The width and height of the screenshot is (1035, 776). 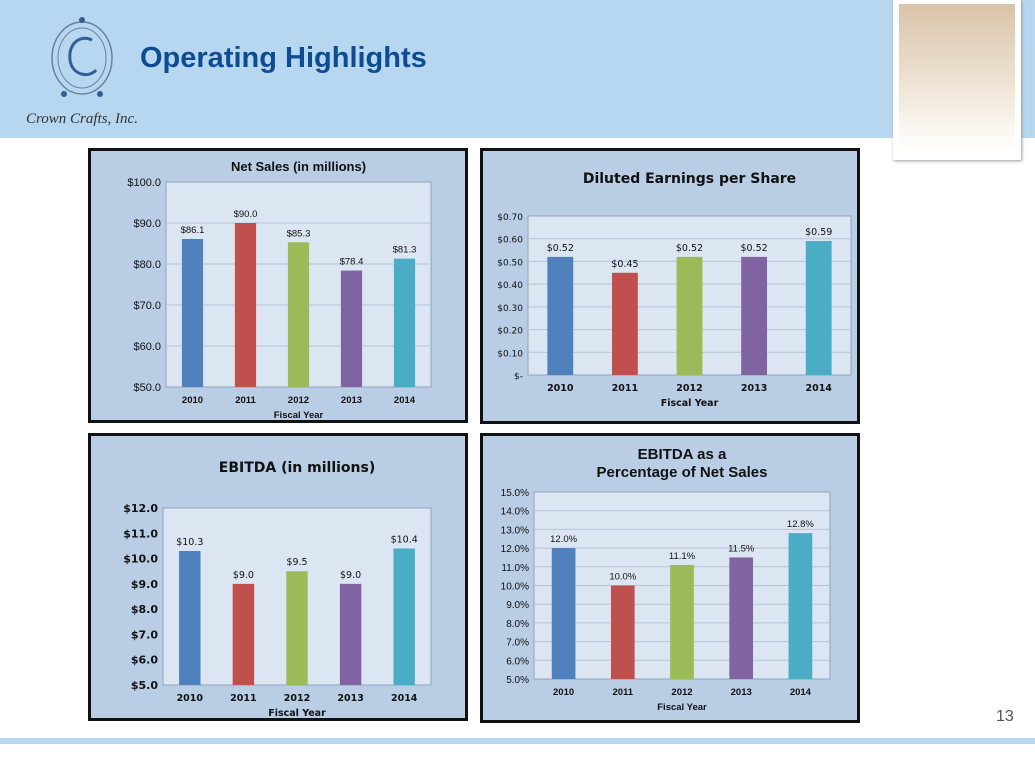 I want to click on data-label: $10.4, so click(x=404, y=539).